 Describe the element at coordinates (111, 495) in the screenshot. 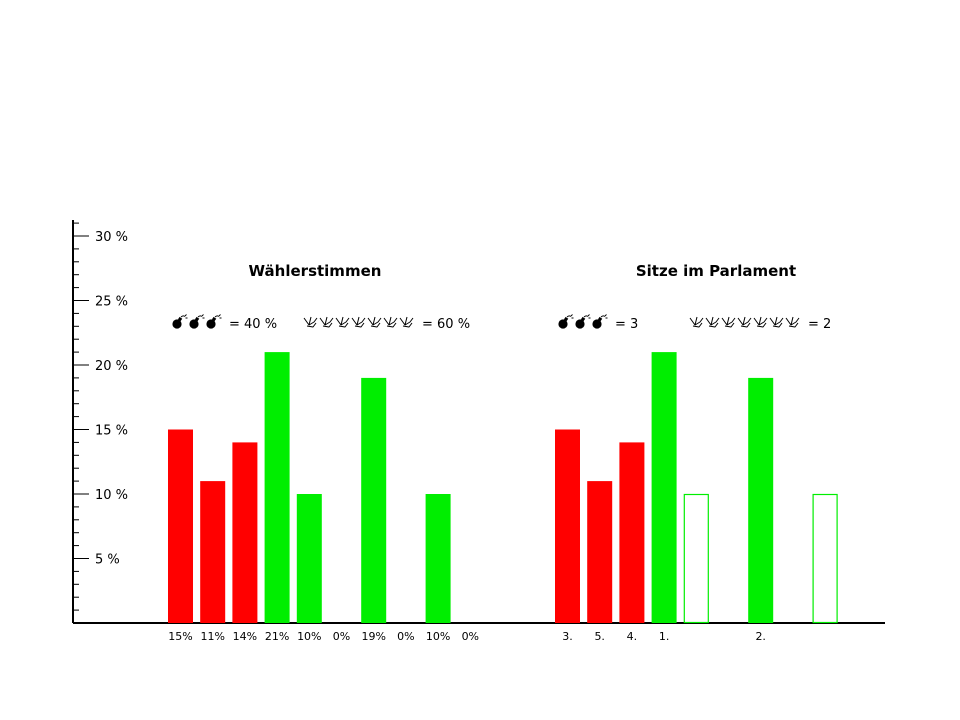

I see `y-tick-label: 10 %` at that location.